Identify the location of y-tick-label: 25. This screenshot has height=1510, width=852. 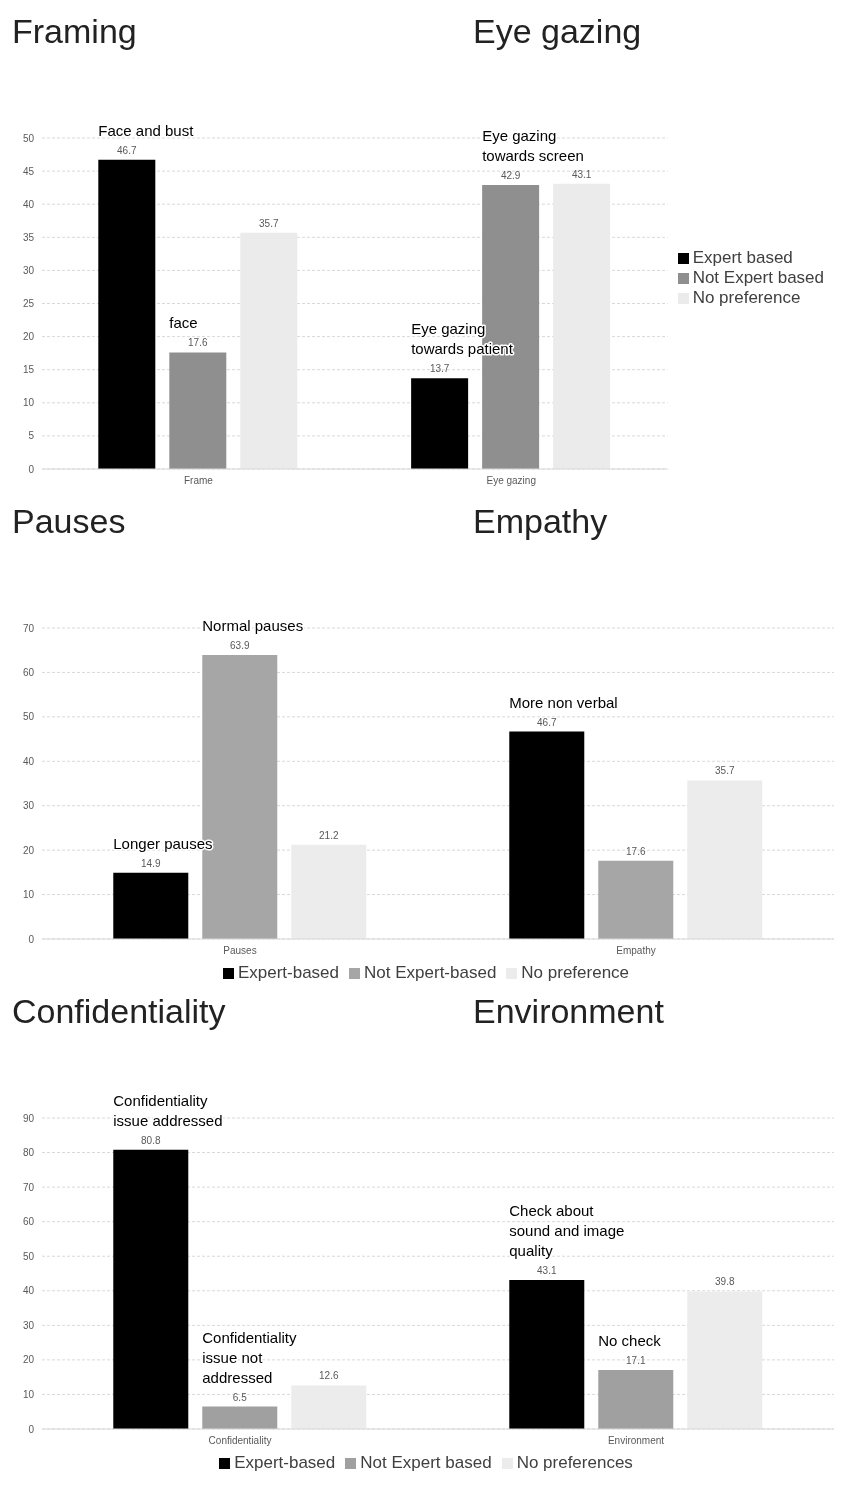
(28, 304).